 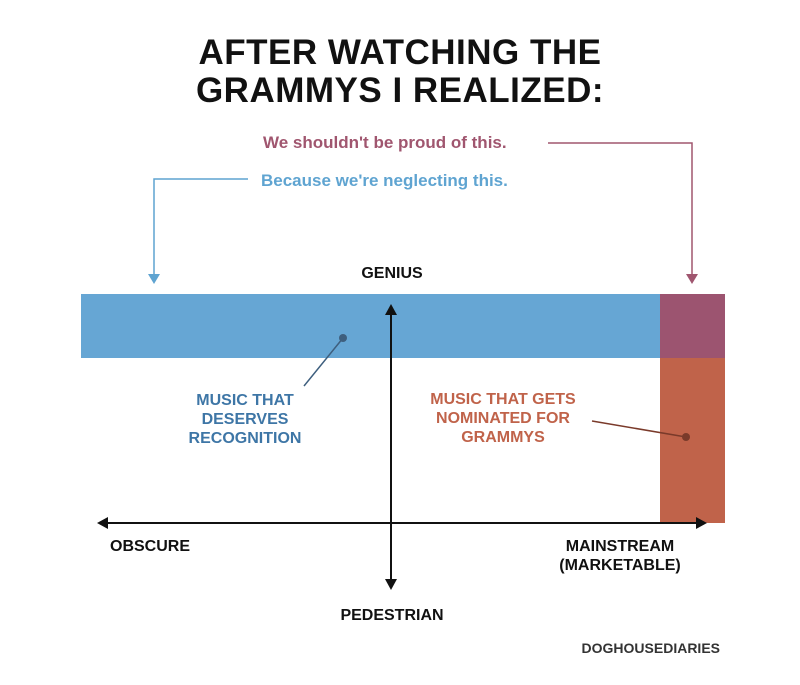 What do you see at coordinates (503, 399) in the screenshot?
I see `nominated-line-1: MUSIC THAT GETS` at bounding box center [503, 399].